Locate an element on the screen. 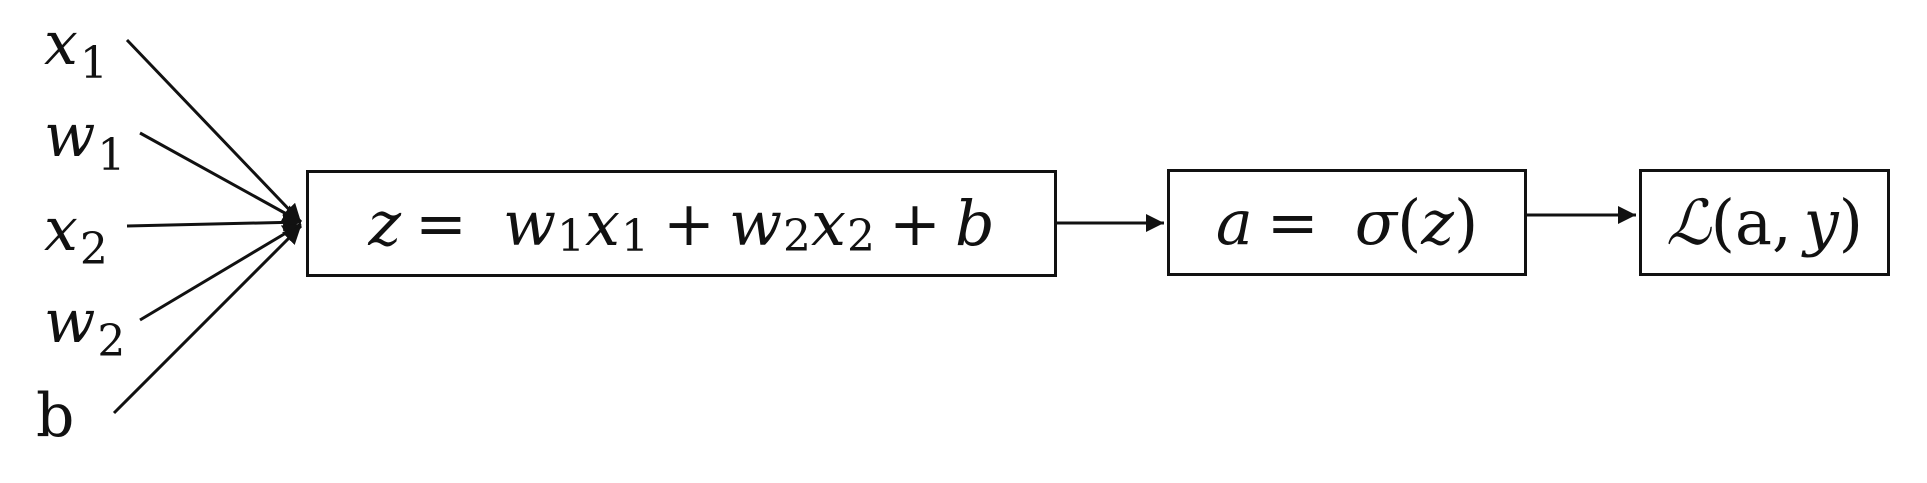 The height and width of the screenshot is (483, 1927). edge-w1-to-linear is located at coordinates (220, 177).